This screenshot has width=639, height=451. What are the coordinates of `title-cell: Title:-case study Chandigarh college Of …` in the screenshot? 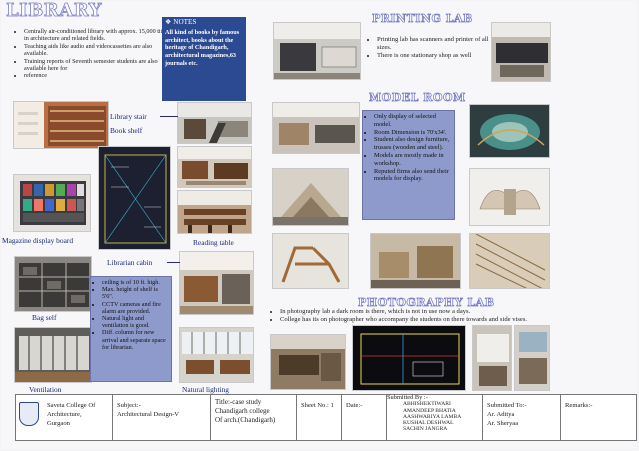 It's located at (254, 417).